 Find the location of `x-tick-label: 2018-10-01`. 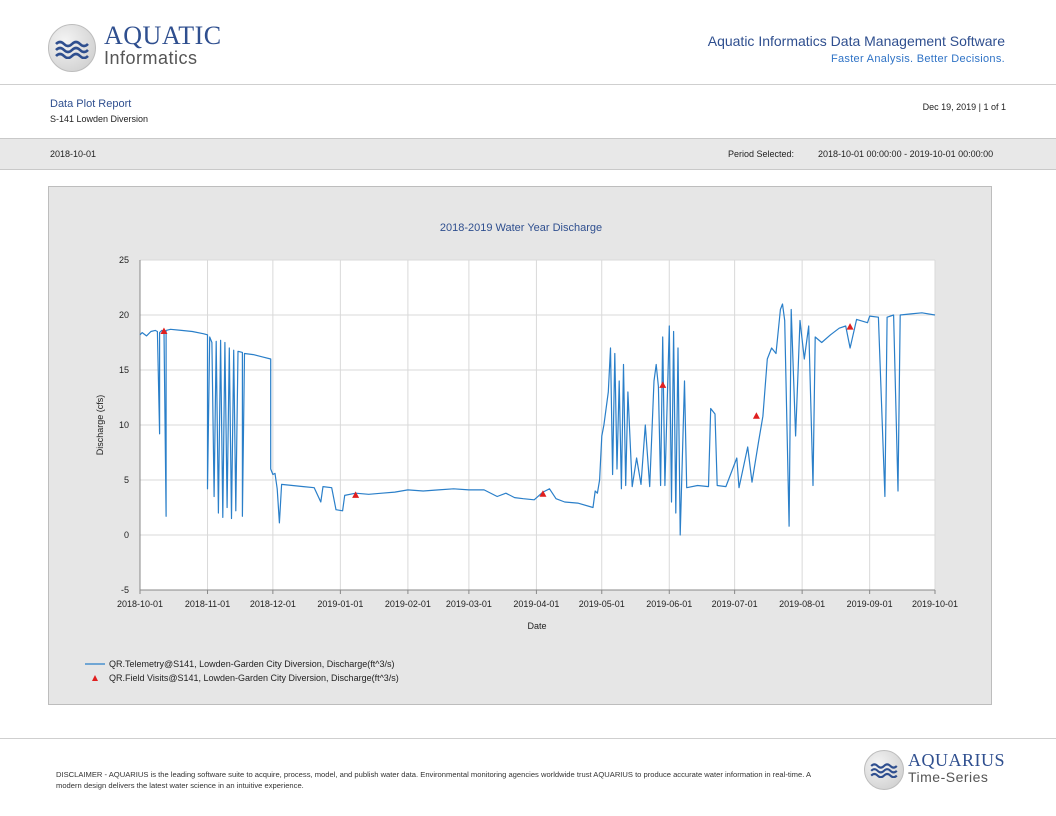

x-tick-label: 2018-10-01 is located at coordinates (140, 604).